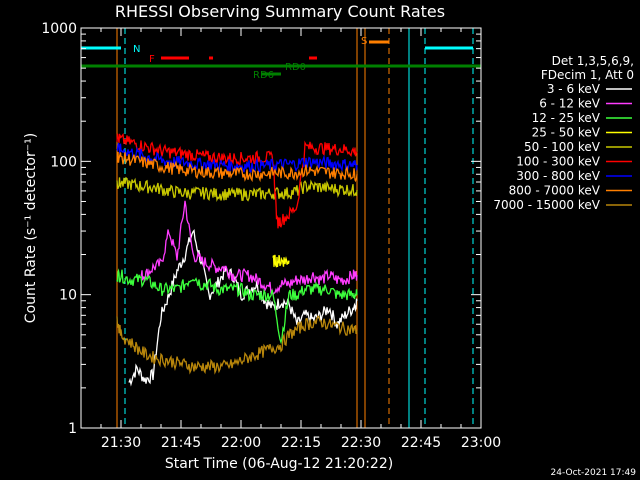 This screenshot has width=640, height=480. I want to click on footer-date: 24-Oct-2021 17:49, so click(594, 473).